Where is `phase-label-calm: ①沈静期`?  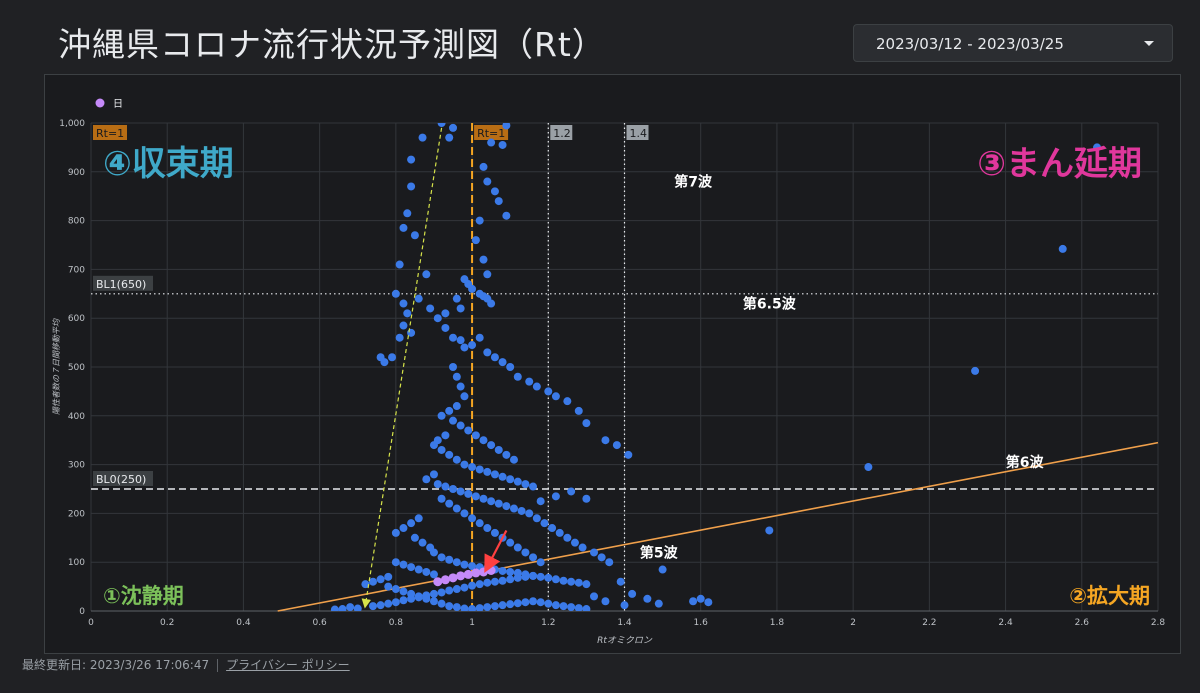
phase-label-calm: ①沈静期 is located at coordinates (143, 596).